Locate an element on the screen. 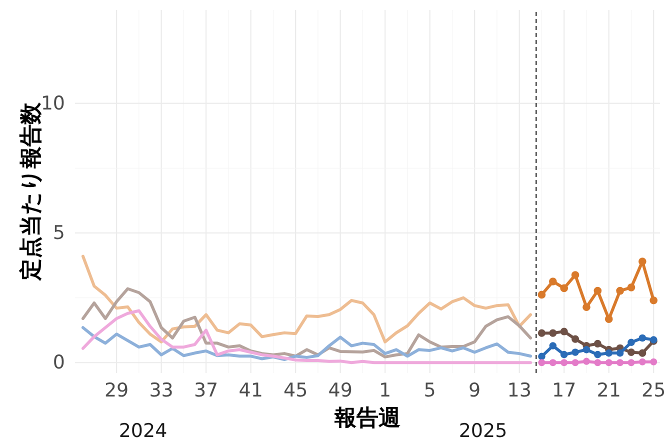  x-axis-title: 報告週 is located at coordinates (367, 418).